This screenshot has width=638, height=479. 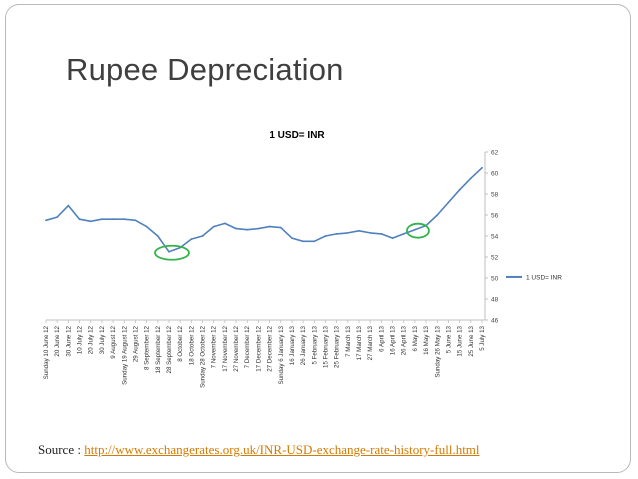 What do you see at coordinates (147, 347) in the screenshot?
I see `x-tick-label: 8 September 12` at bounding box center [147, 347].